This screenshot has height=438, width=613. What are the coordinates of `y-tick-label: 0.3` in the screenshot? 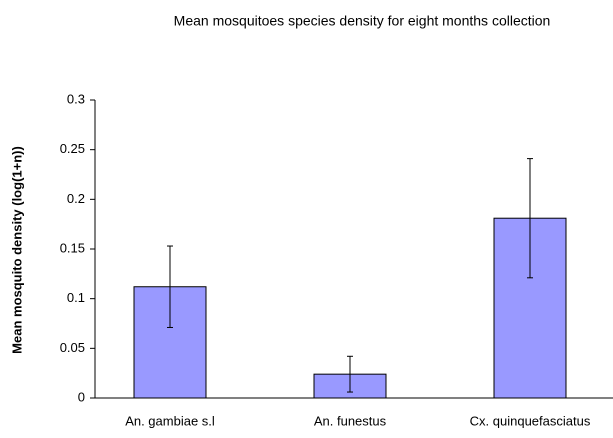 It's located at (76, 98).